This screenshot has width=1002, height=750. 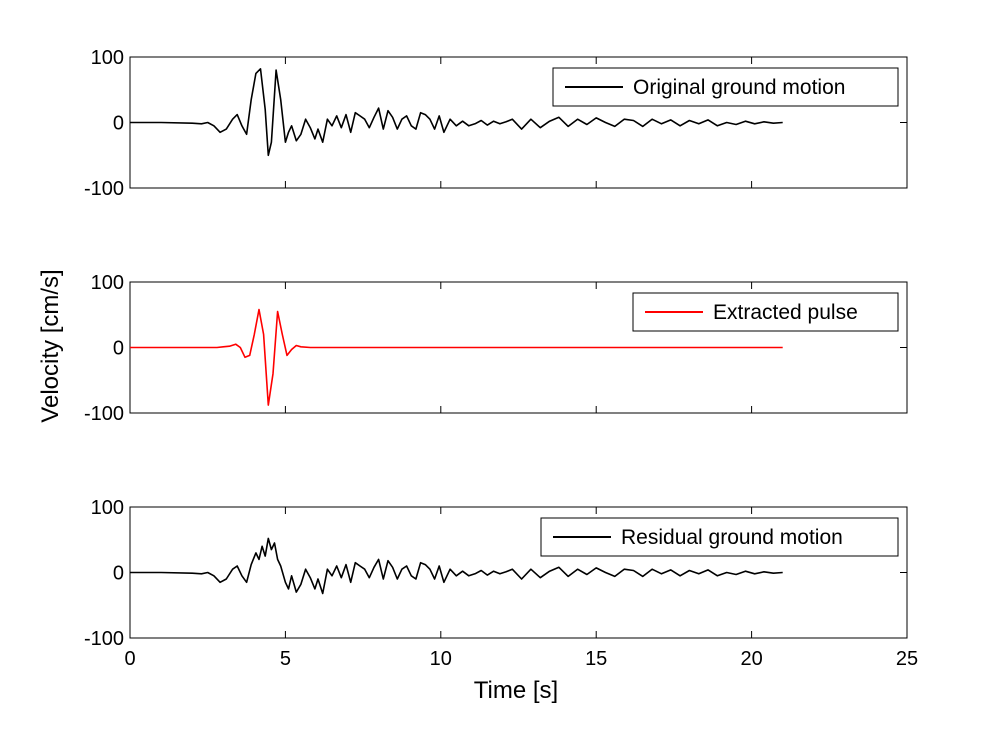 What do you see at coordinates (732, 537) in the screenshot?
I see `legend-label: Residual ground motion` at bounding box center [732, 537].